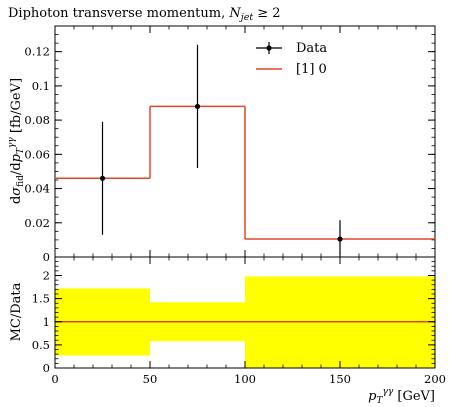  What do you see at coordinates (16, 191) in the screenshot?
I see `ylabel-sigma: σ` at bounding box center [16, 191].